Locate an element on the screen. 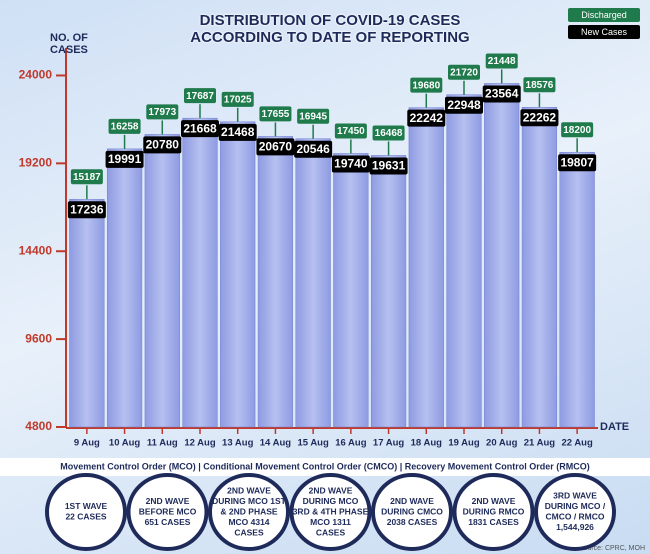 The height and width of the screenshot is (554, 650). discharged-label: 19680 is located at coordinates (426, 85).